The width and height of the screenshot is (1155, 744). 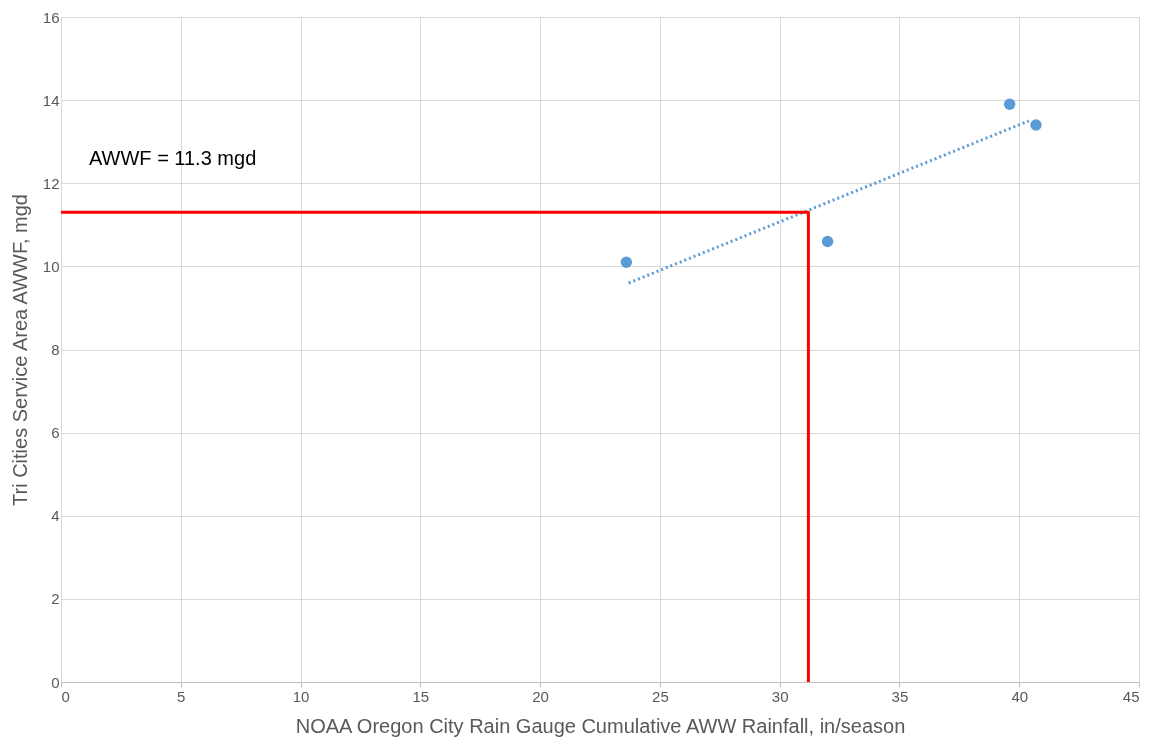 What do you see at coordinates (660, 696) in the screenshot?
I see `x-tick-label: 25` at bounding box center [660, 696].